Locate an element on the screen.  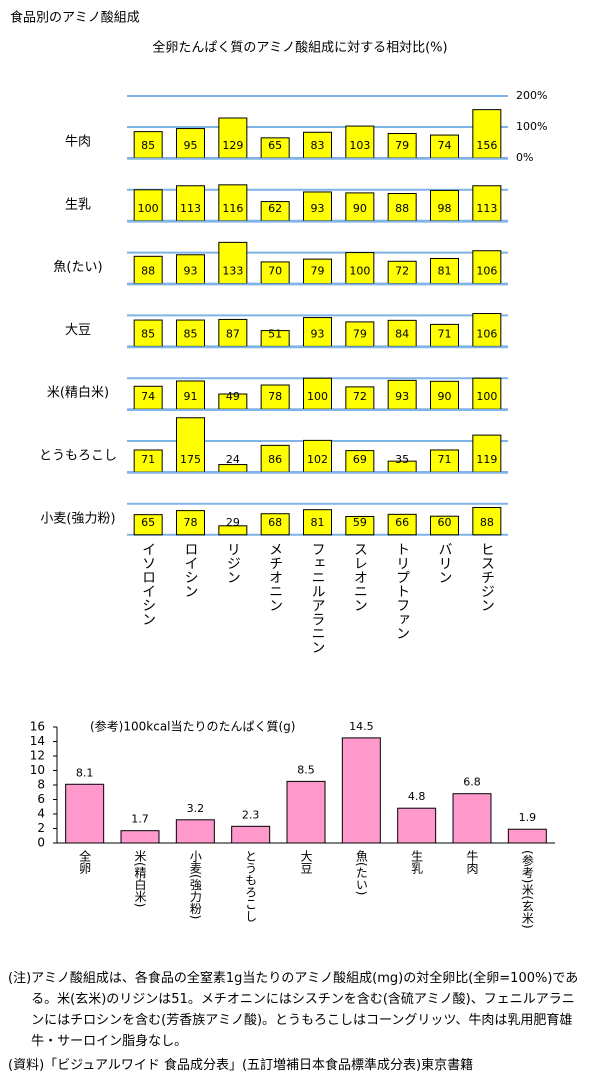
value-label: 81 is located at coordinates (445, 271).